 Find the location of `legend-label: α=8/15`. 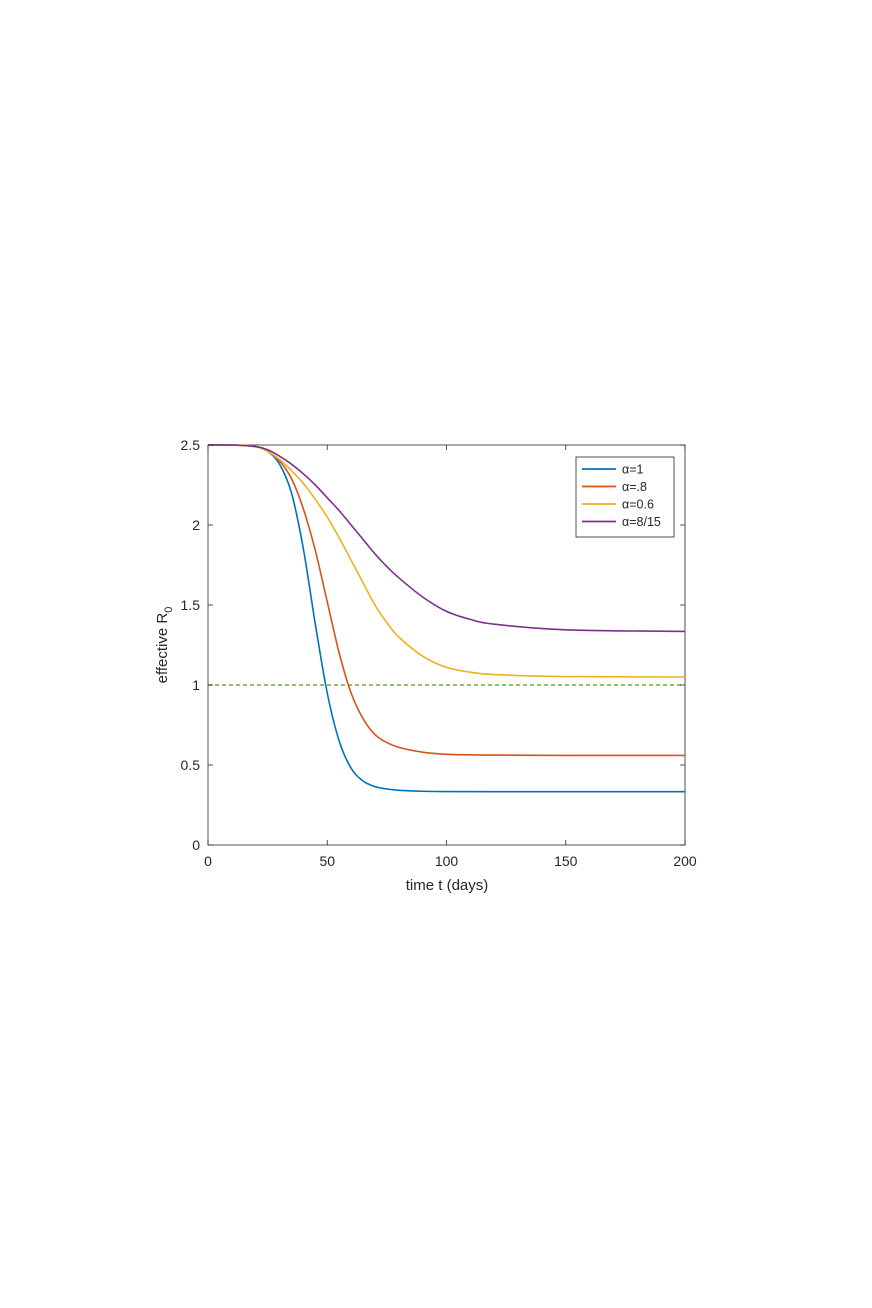

legend-label: α=8/15 is located at coordinates (641, 522).